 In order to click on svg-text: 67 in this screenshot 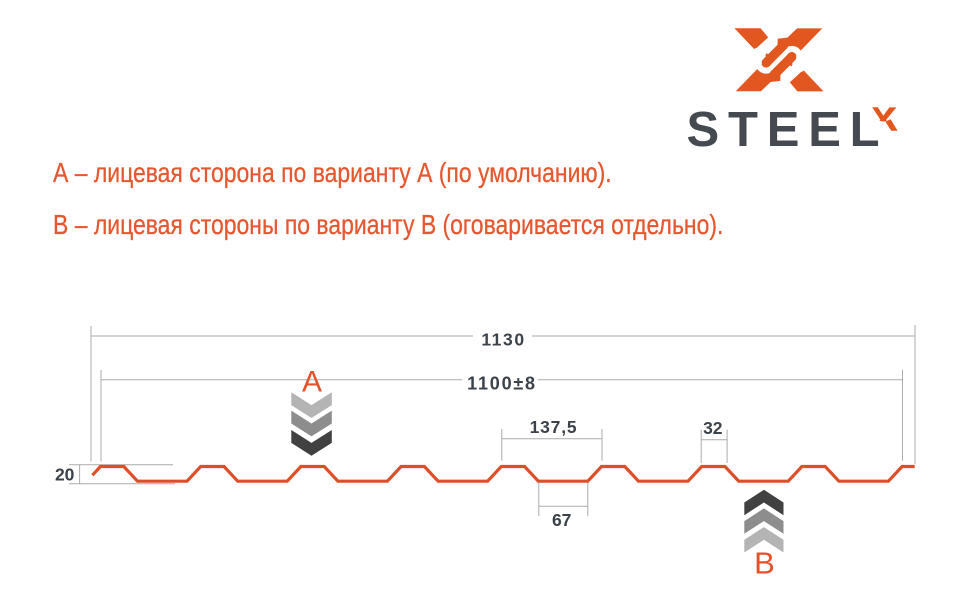, I will do `click(561, 520)`.